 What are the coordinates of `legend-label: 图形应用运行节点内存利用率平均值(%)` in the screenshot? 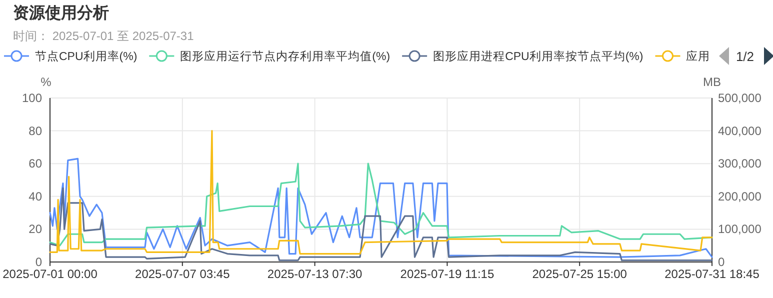 It's located at (285, 56).